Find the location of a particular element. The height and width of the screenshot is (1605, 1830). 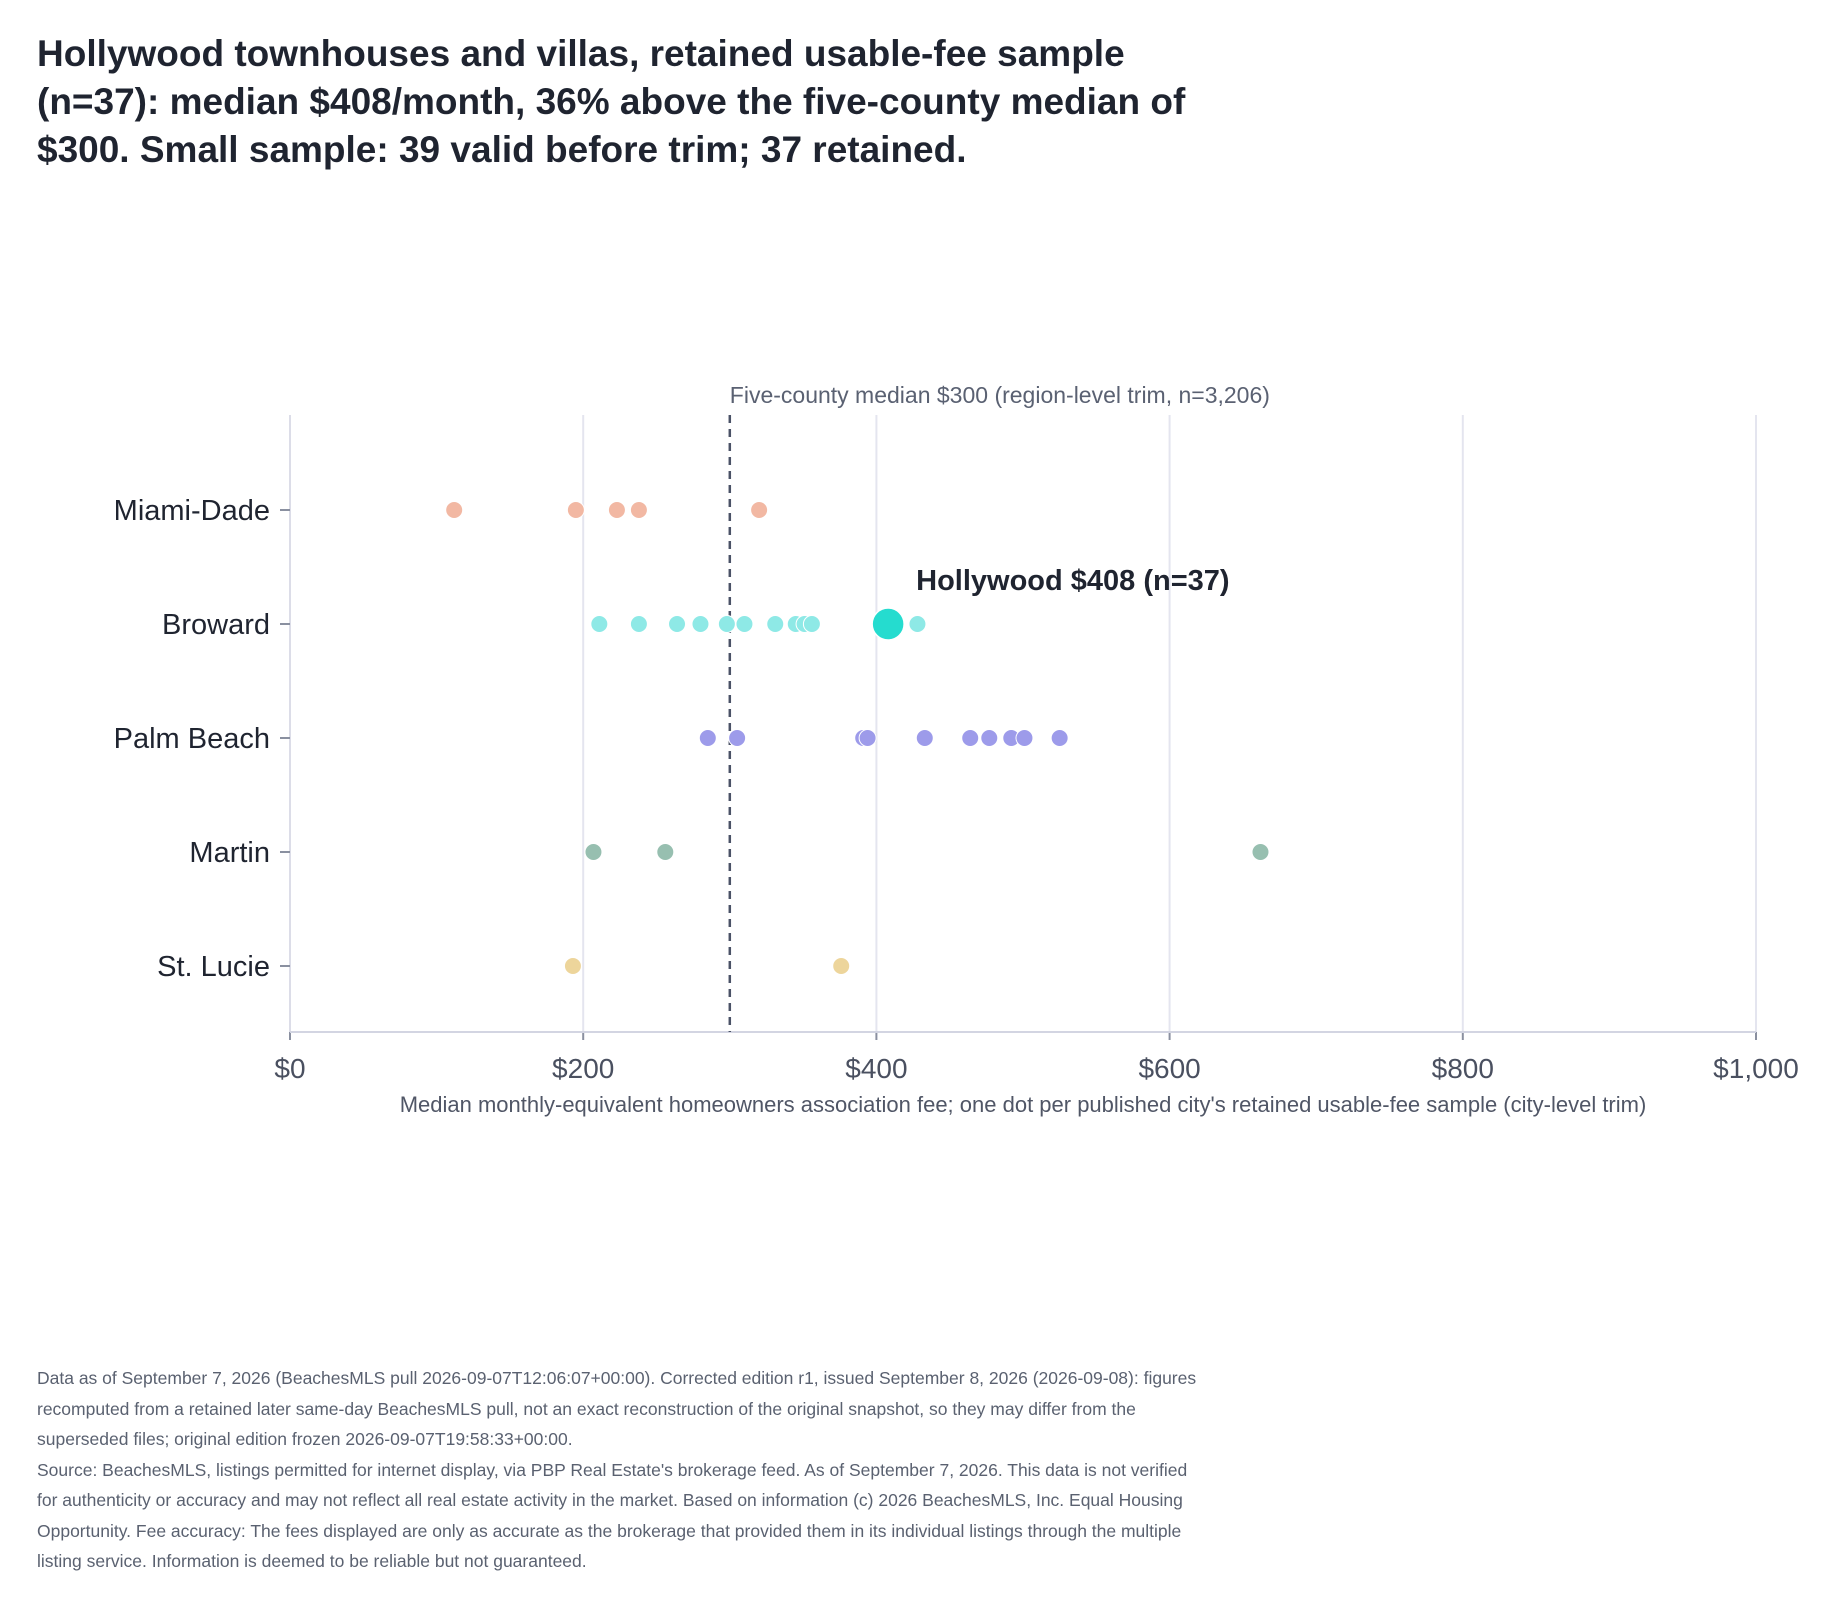

highlight-label: Hollywood $408 (n=37) is located at coordinates (1072, 581).